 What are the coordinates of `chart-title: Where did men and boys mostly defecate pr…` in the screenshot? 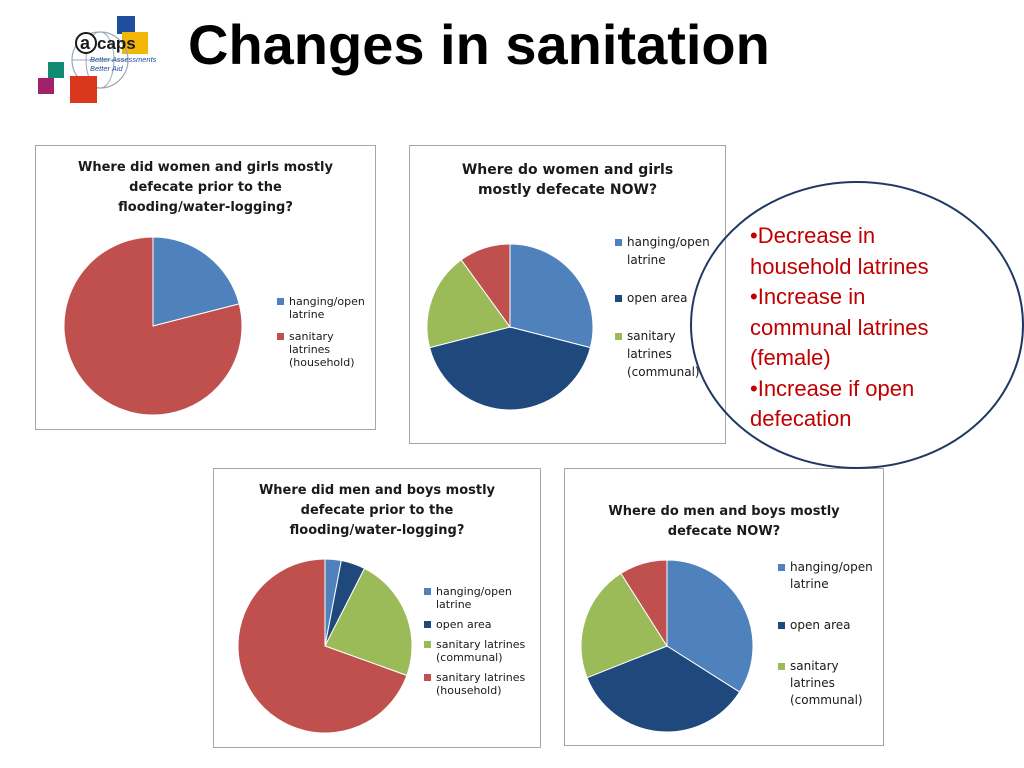 It's located at (377, 511).